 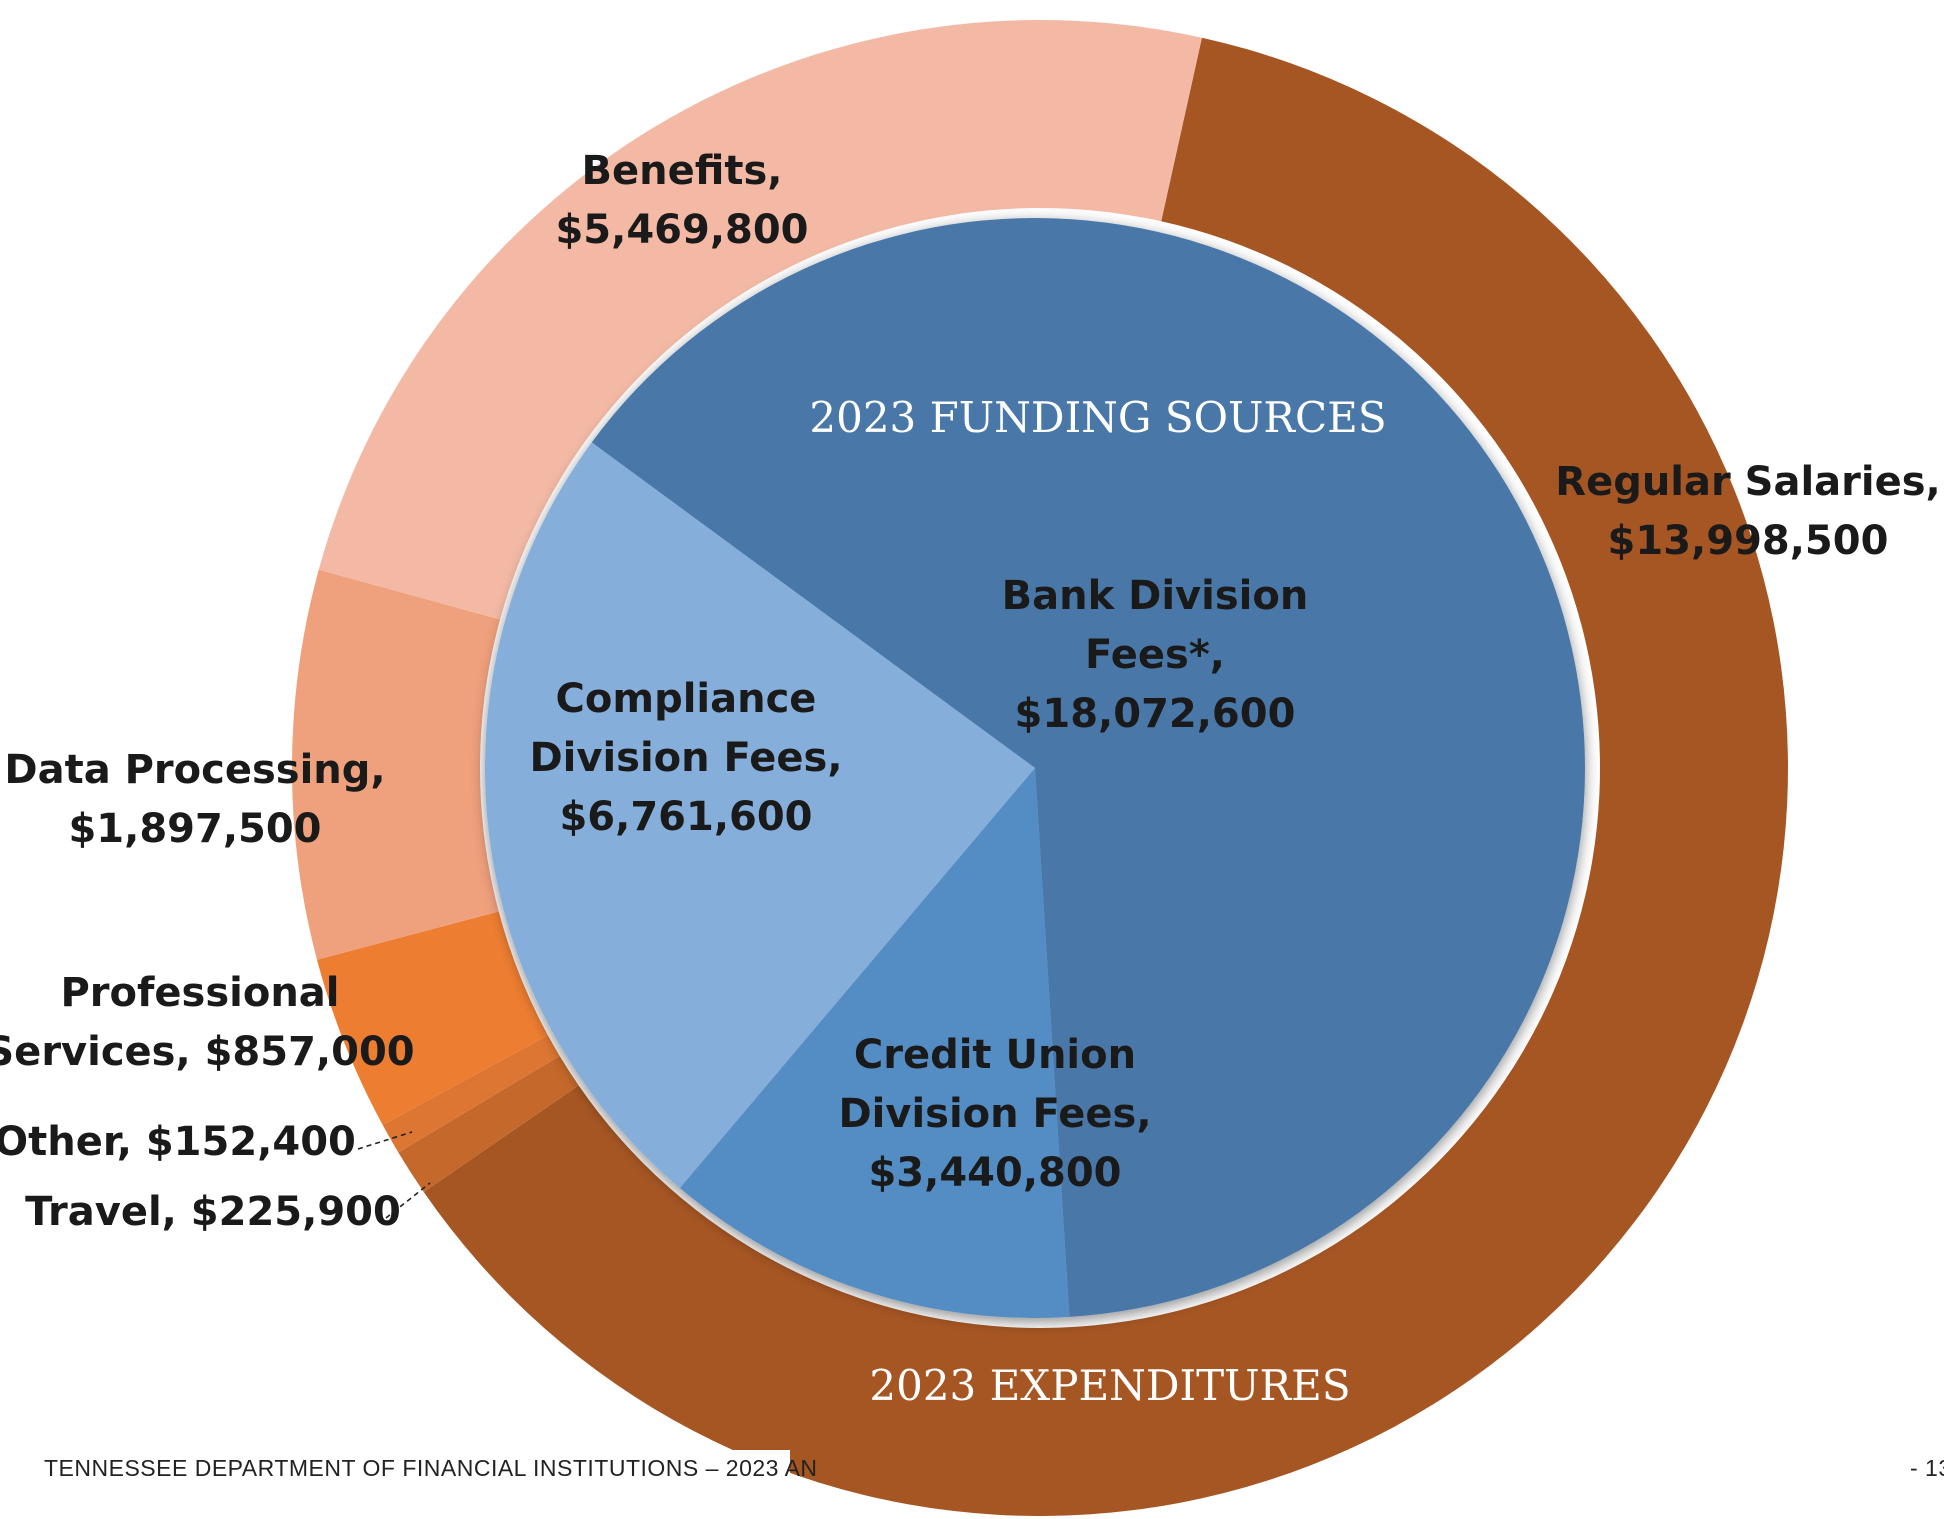 I want to click on funding-label-line: $3,440,800, so click(x=994, y=1173).